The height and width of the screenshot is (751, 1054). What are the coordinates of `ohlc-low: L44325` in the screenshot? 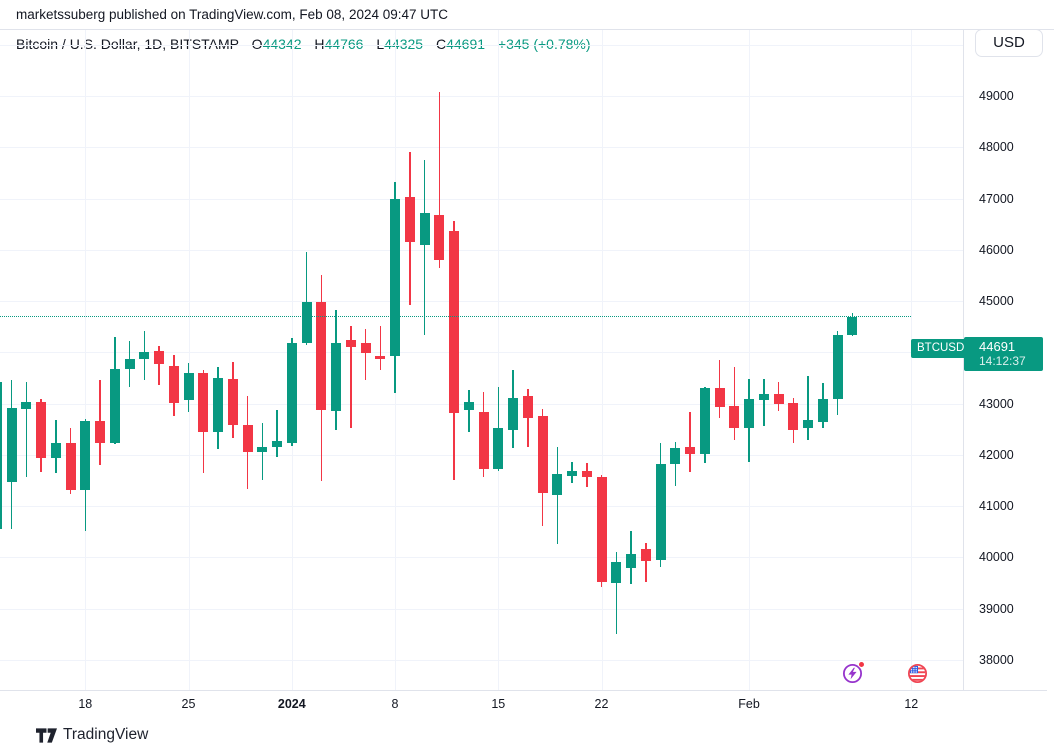 It's located at (400, 44).